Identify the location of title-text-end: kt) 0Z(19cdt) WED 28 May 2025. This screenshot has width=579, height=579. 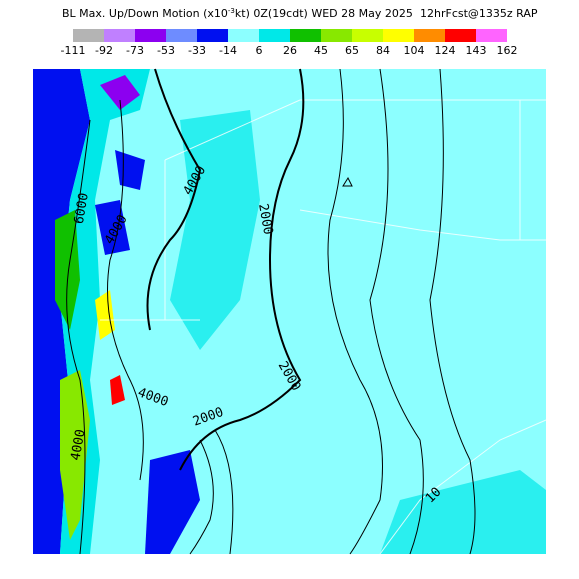
(324, 13).